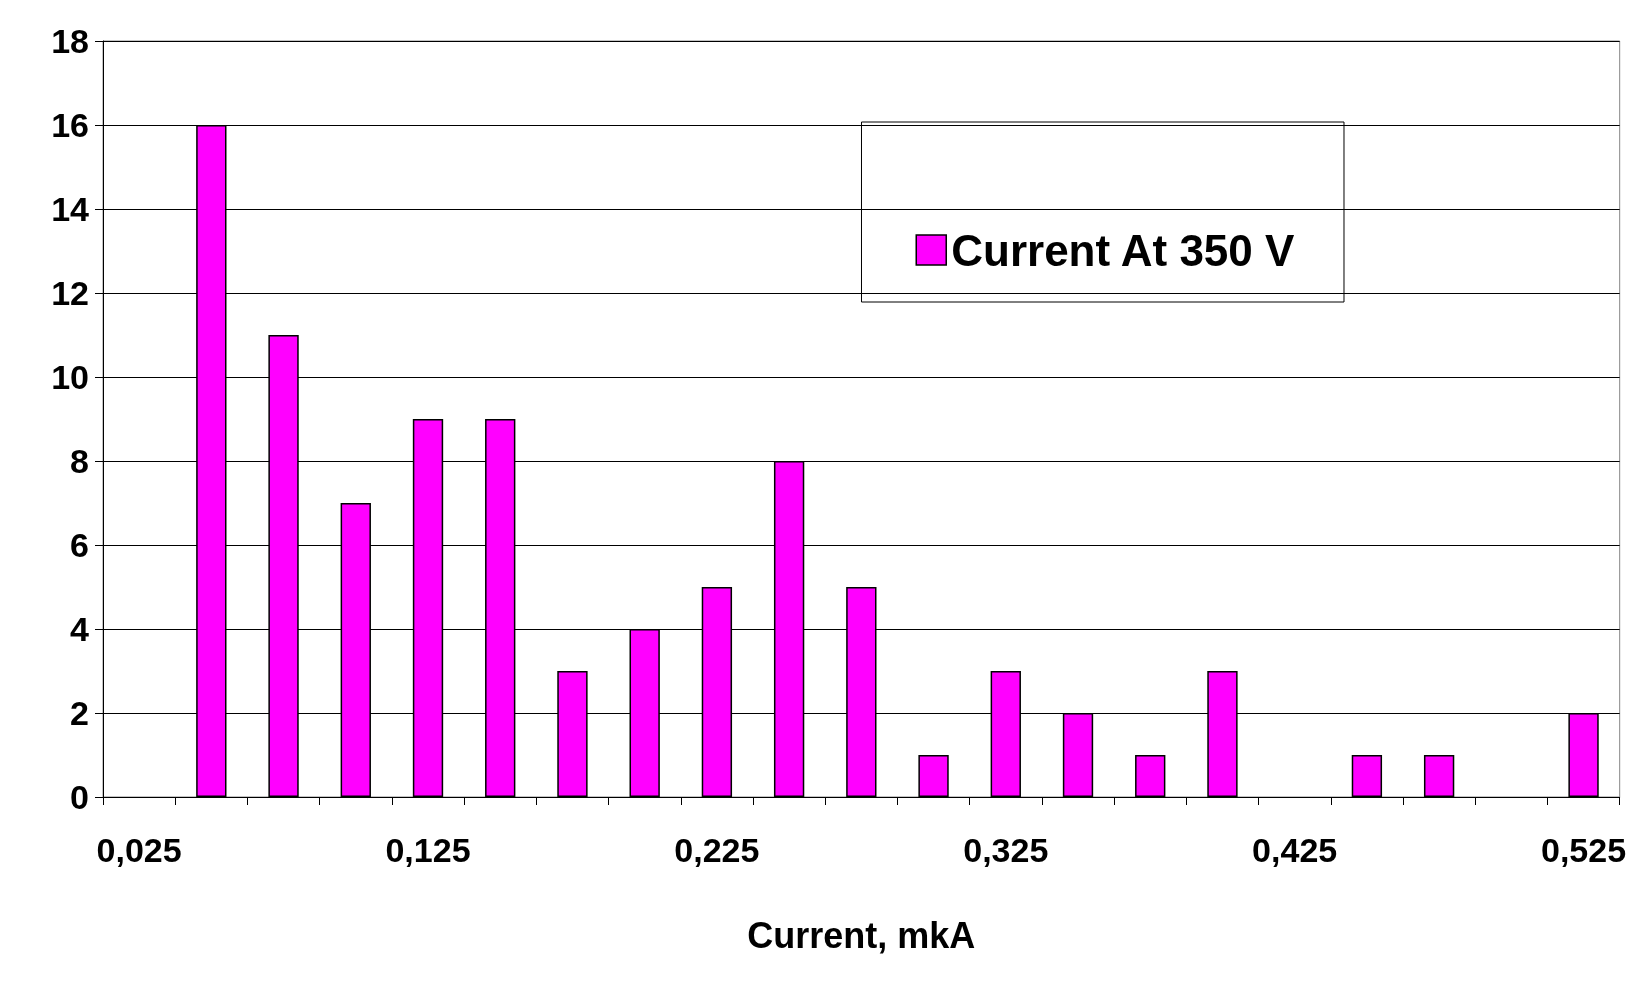 This screenshot has height=991, width=1637. Describe the element at coordinates (139, 850) in the screenshot. I see `x-tick-label: 0,025` at that location.